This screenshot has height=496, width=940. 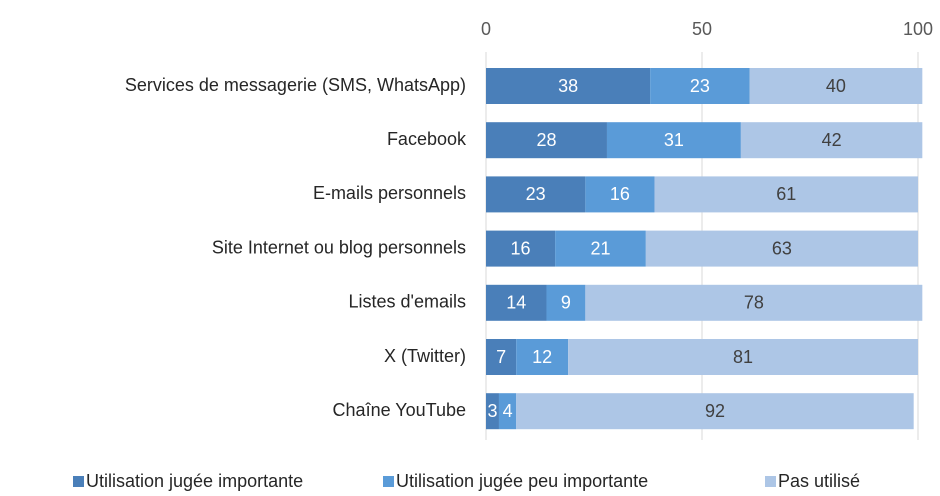 I want to click on category-label: E-mails personnels, so click(x=389, y=193).